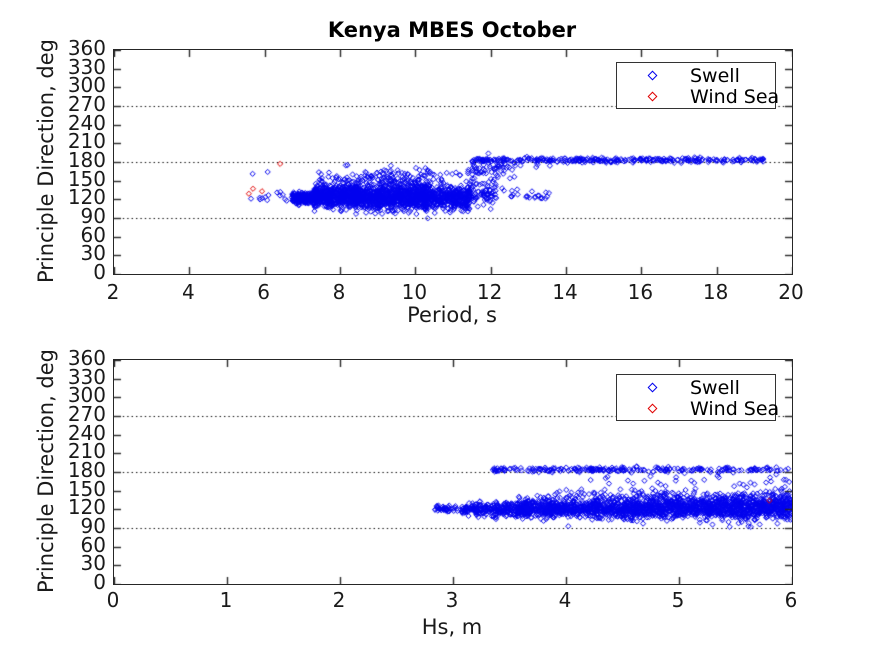  I want to click on top-x-axis-label: Period, s, so click(452, 315).